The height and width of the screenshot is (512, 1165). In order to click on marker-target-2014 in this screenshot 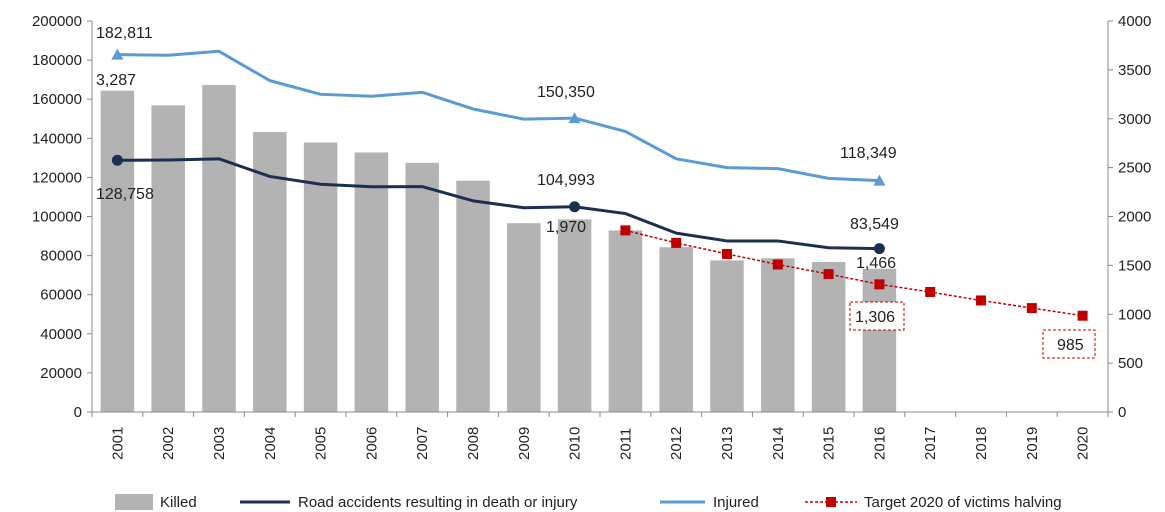, I will do `click(777, 264)`.